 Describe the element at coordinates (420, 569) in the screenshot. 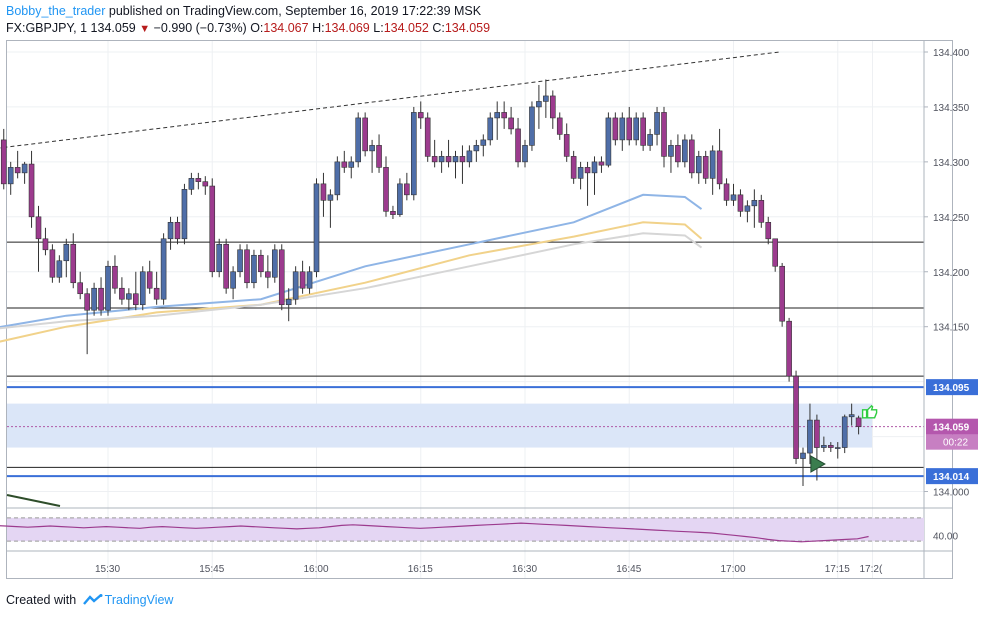

I see `x-tick-label: 16:15` at that location.